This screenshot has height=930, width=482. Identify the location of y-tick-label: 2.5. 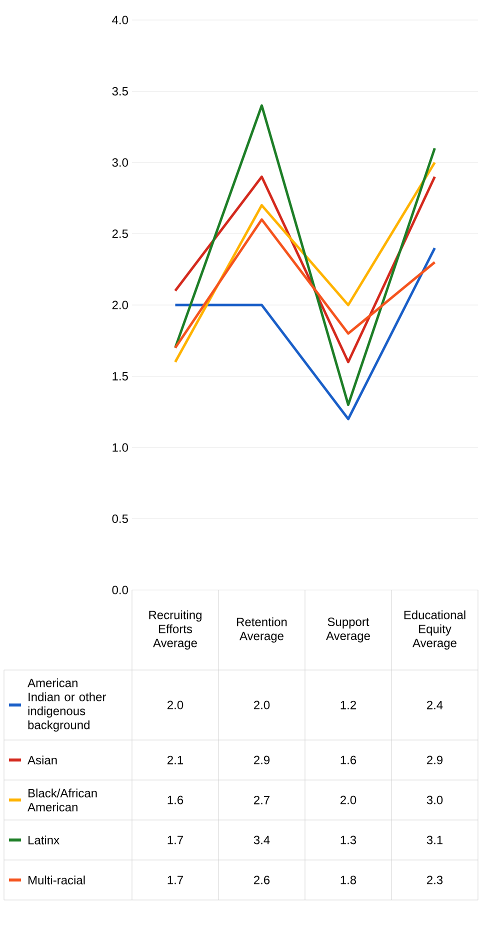
(120, 234).